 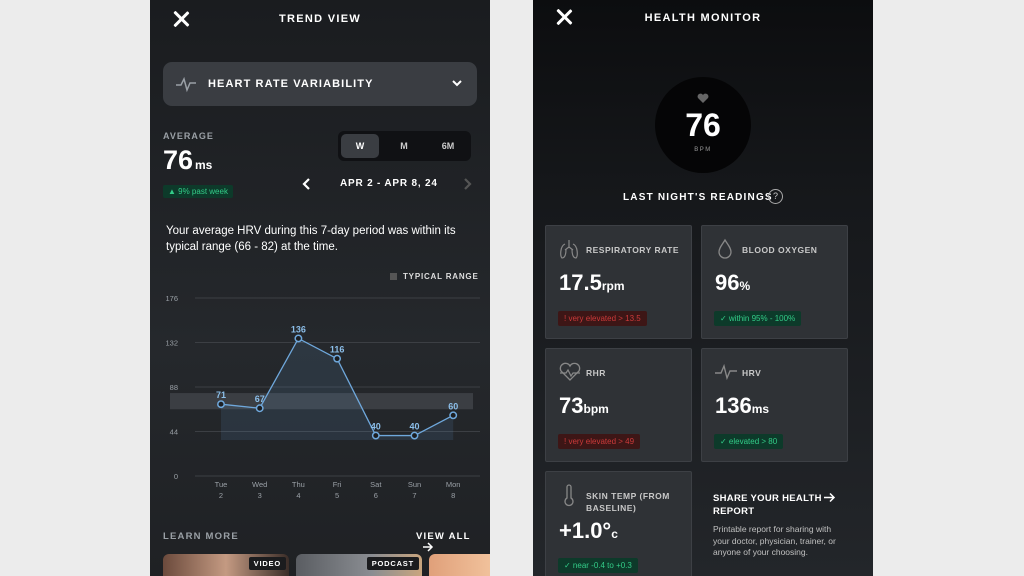 What do you see at coordinates (392, 563) in the screenshot?
I see `podcast-tag: PODCAST` at bounding box center [392, 563].